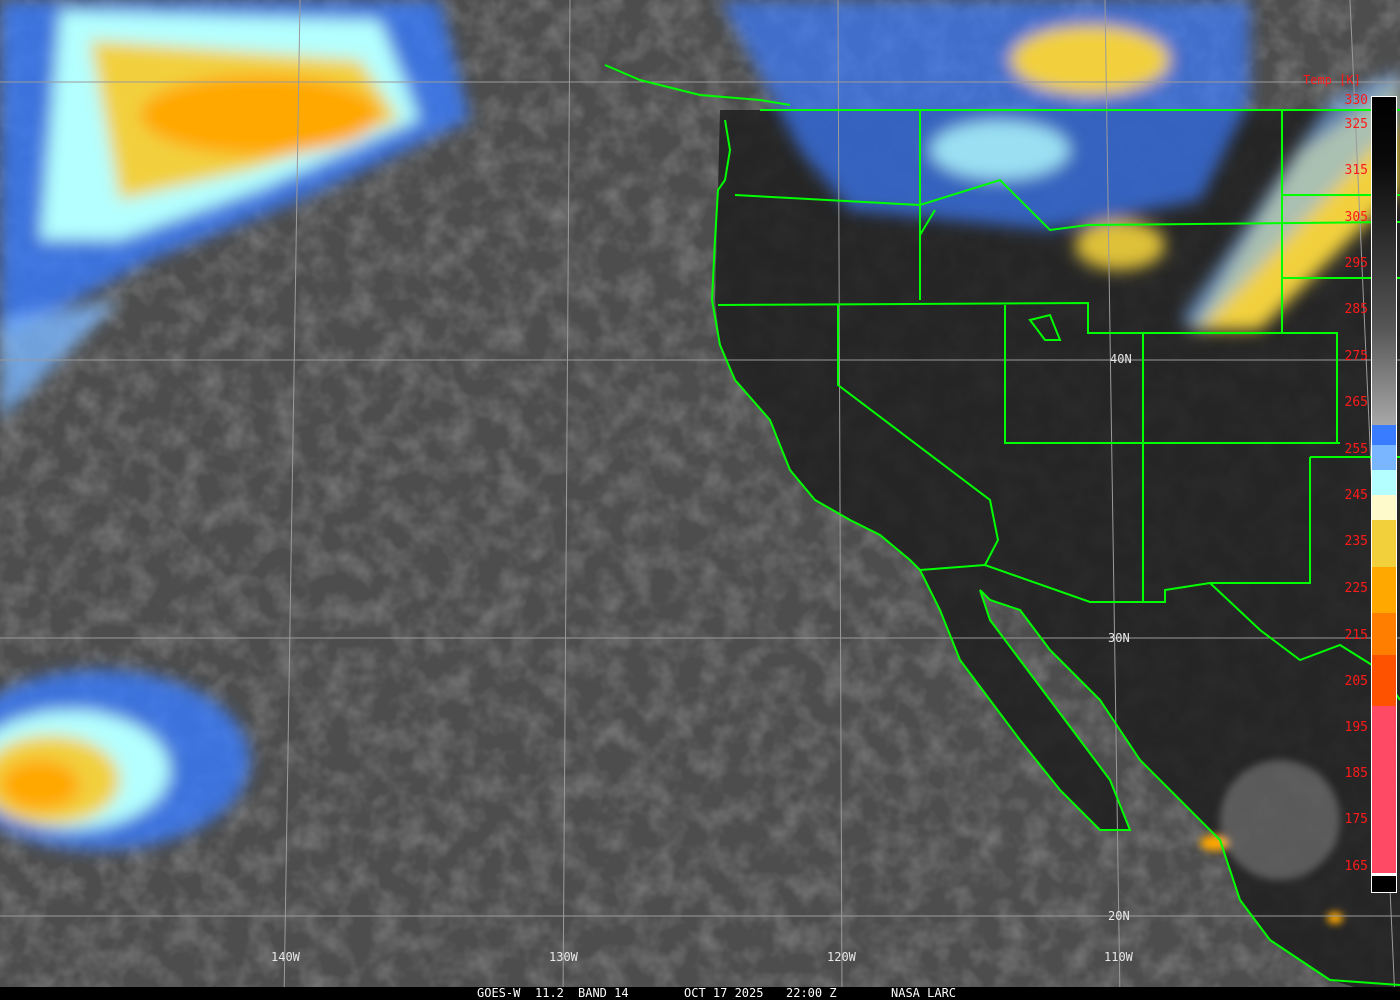 Image resolution: width=1400 pixels, height=1000 pixels. I want to click on cloud-system-mexico, so click(1271, 842).